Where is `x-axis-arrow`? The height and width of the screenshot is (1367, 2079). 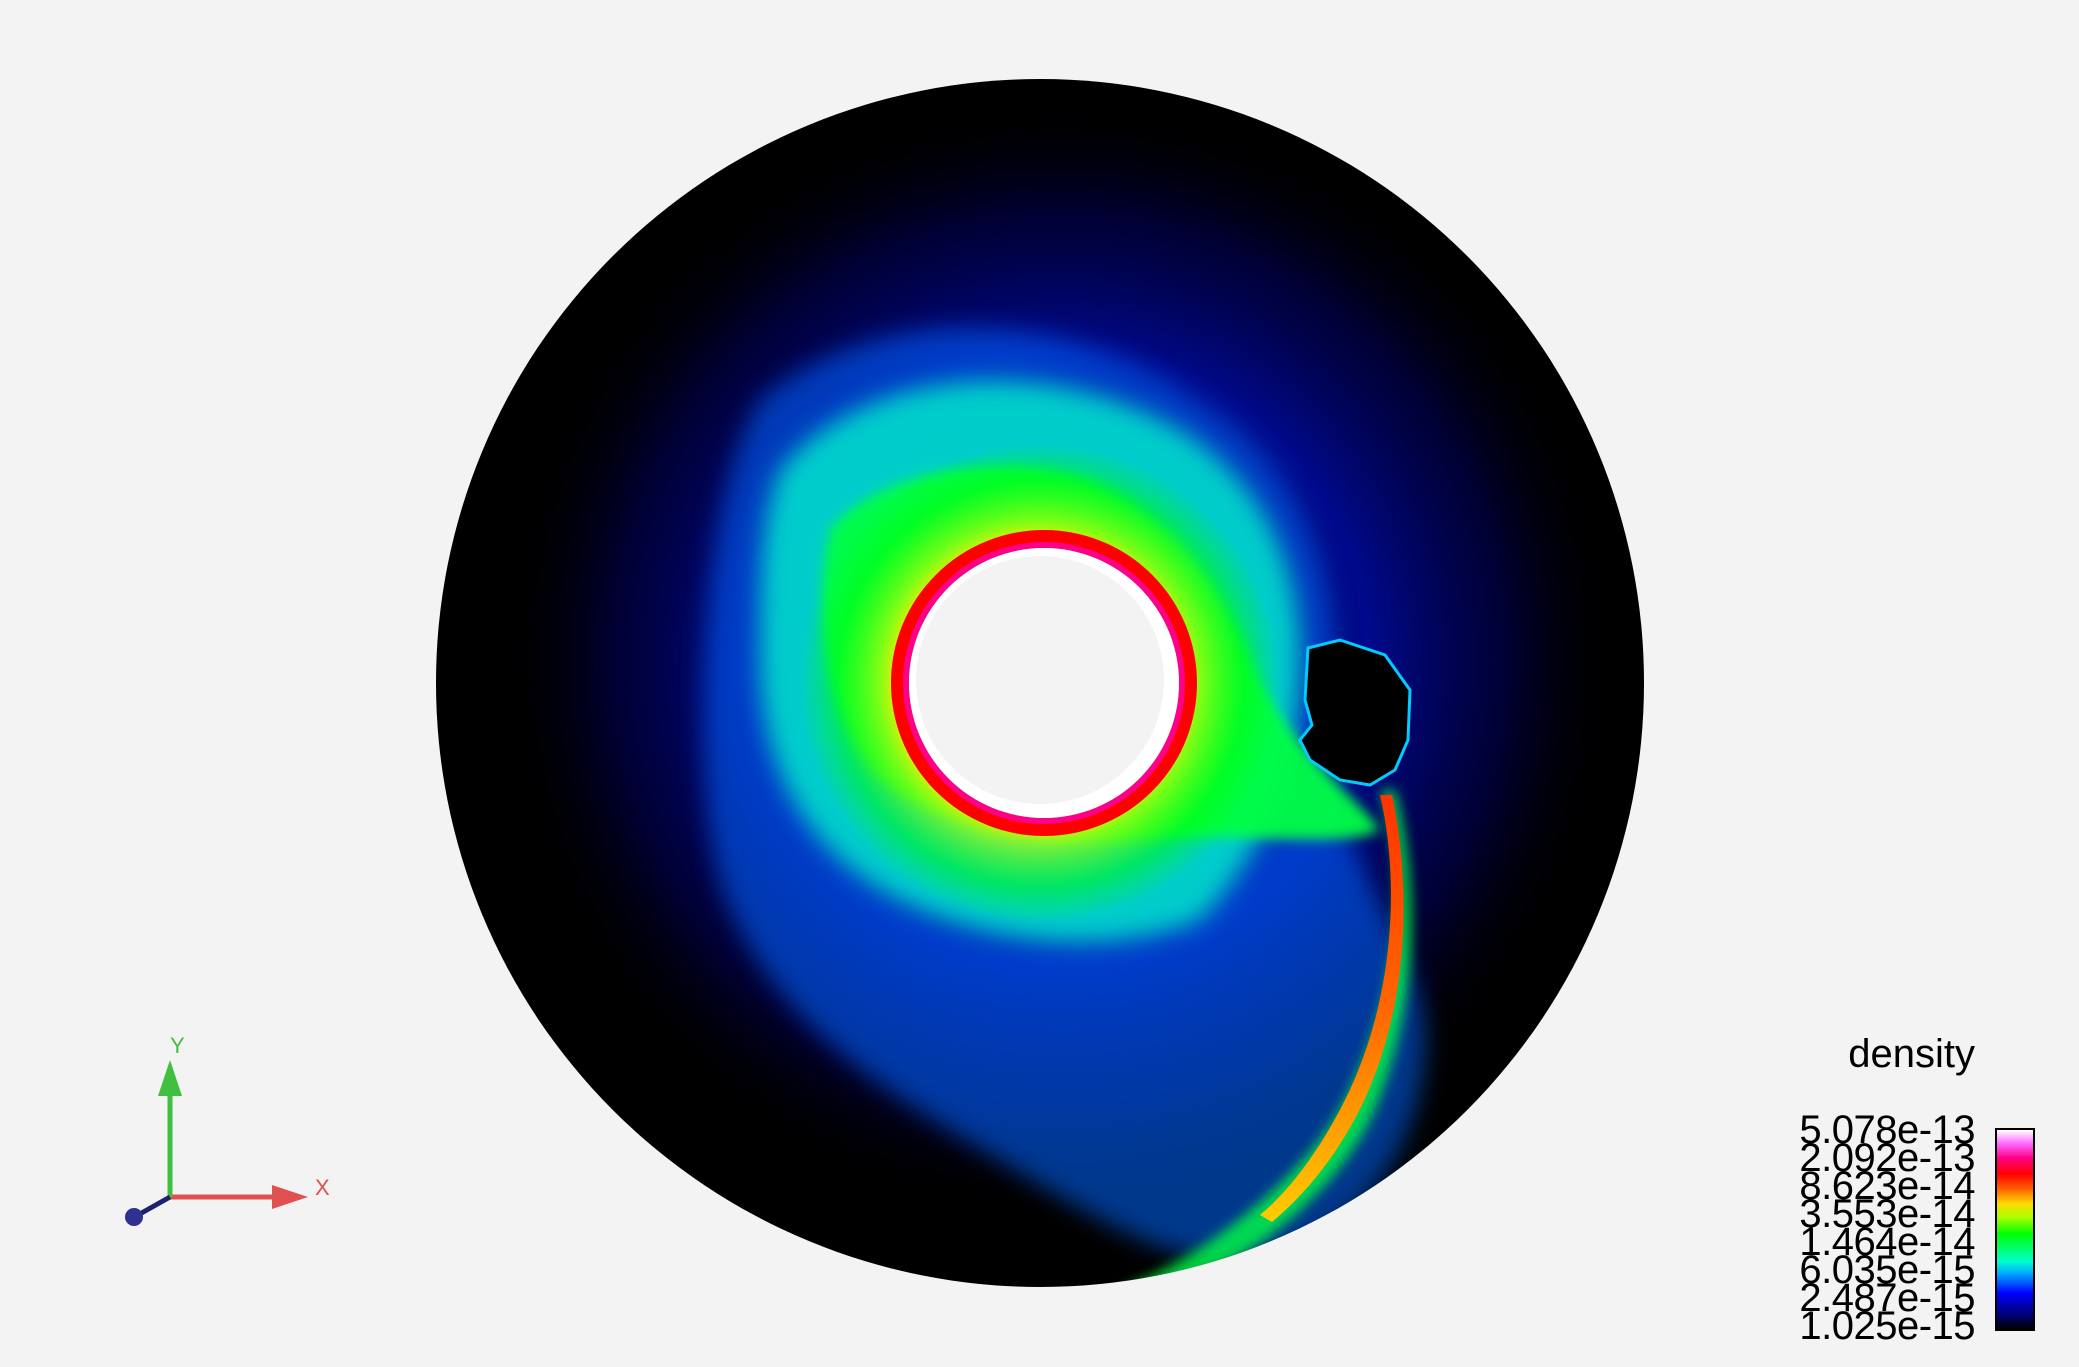 x-axis-arrow is located at coordinates (290, 1197).